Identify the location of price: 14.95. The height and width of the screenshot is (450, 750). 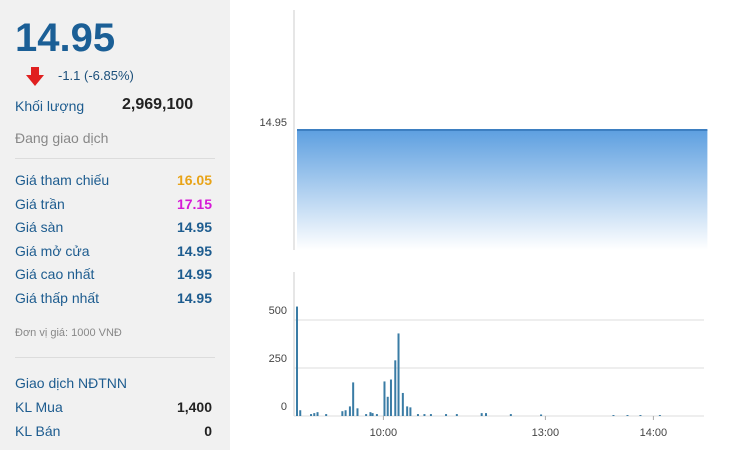
(65, 38).